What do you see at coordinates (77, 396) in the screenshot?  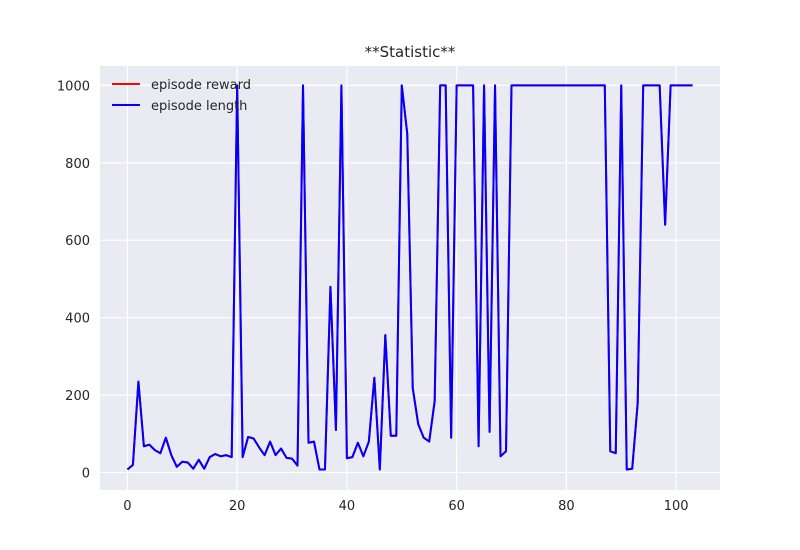 I see `y-tick-label: 200` at bounding box center [77, 396].